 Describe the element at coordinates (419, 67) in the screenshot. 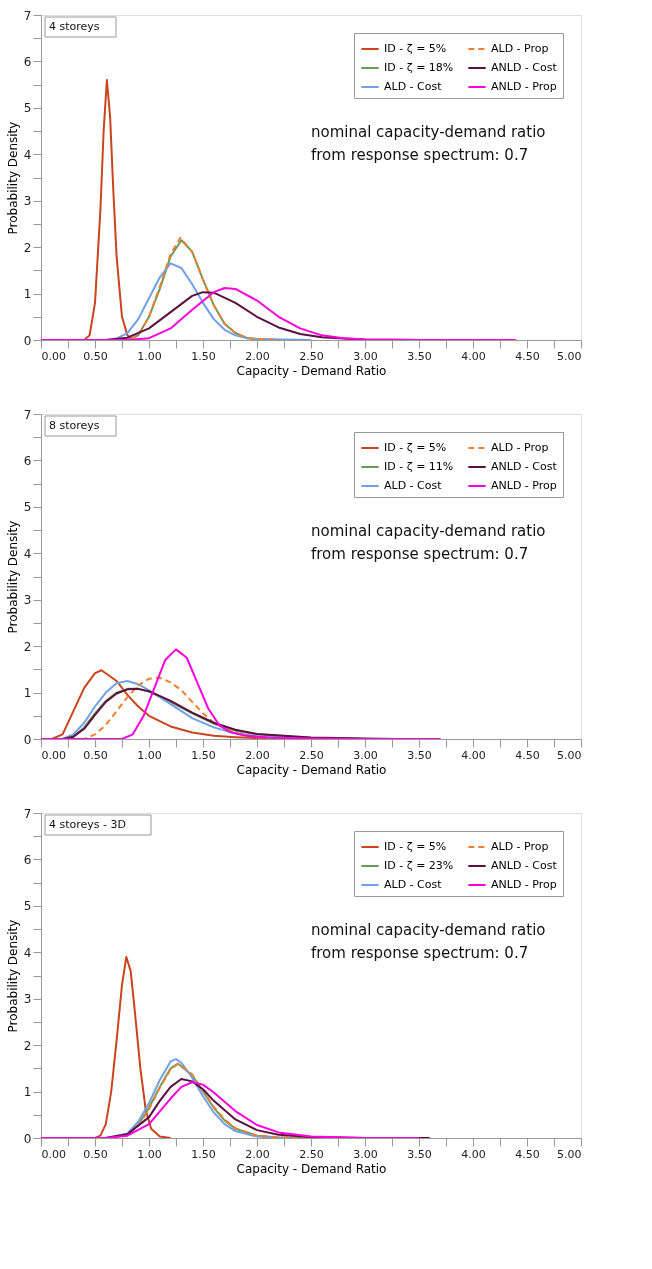

I see `legend-label: ID - ζ = 18%` at that location.